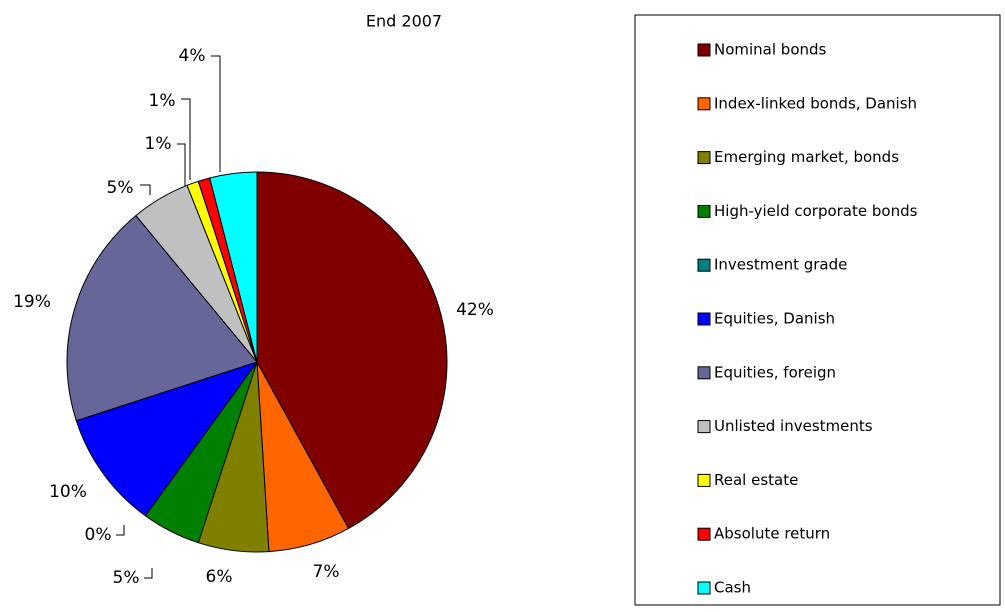 The height and width of the screenshot is (612, 1005). I want to click on legend-label: Investment grade, so click(780, 265).